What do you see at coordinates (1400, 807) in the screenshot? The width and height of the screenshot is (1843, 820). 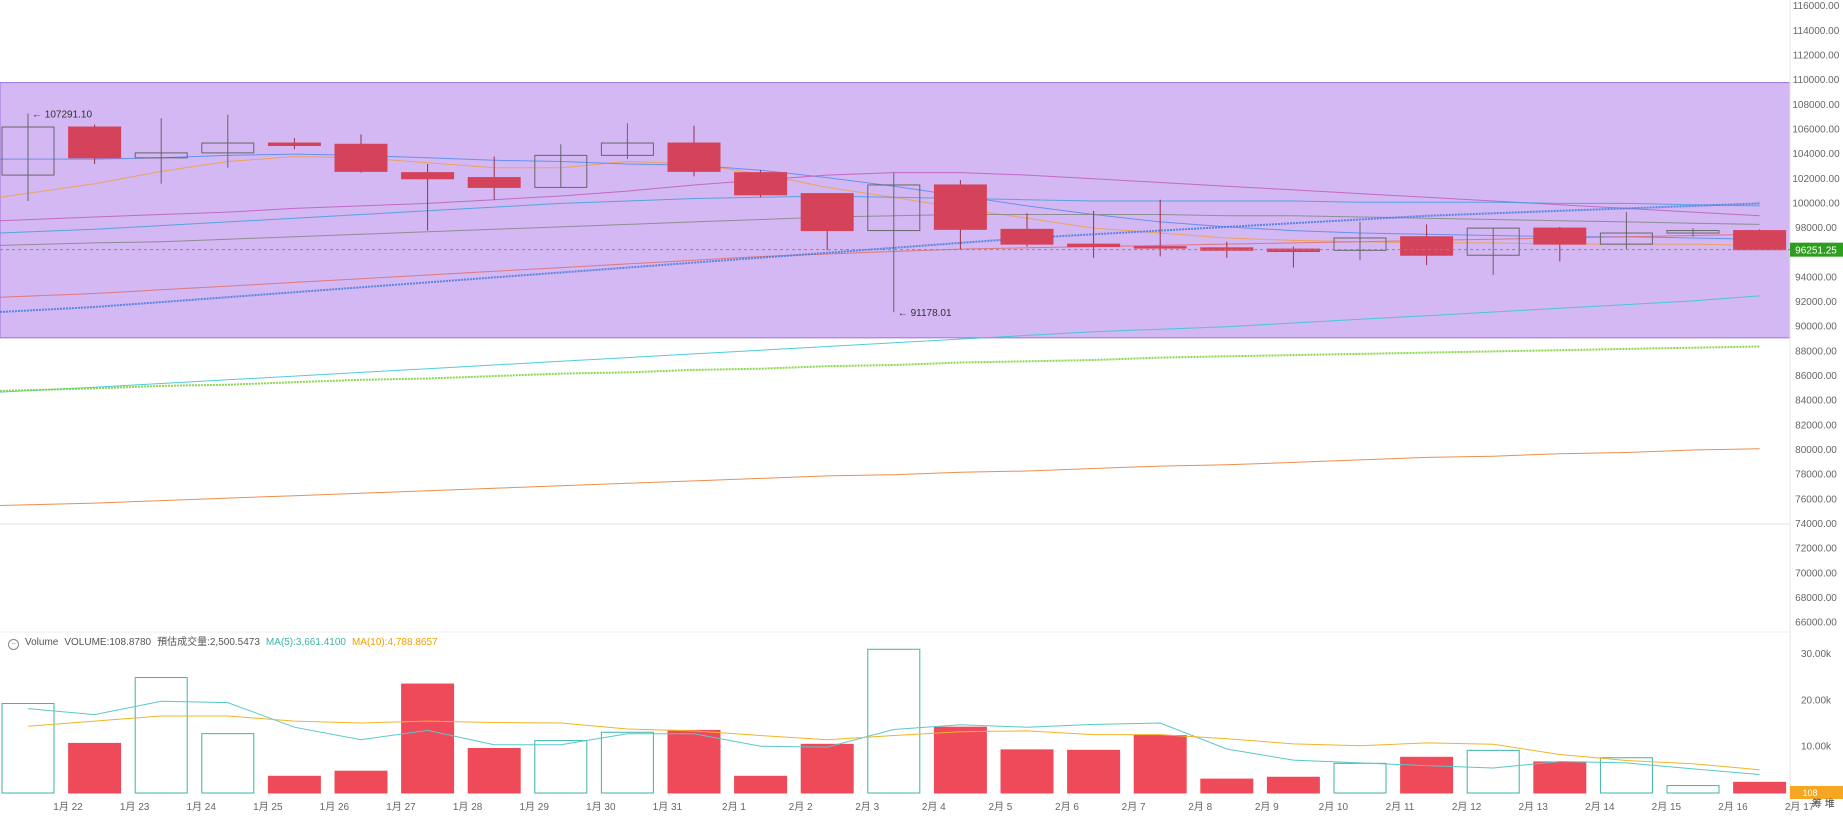 I see `date-label-21: 2月 11` at bounding box center [1400, 807].